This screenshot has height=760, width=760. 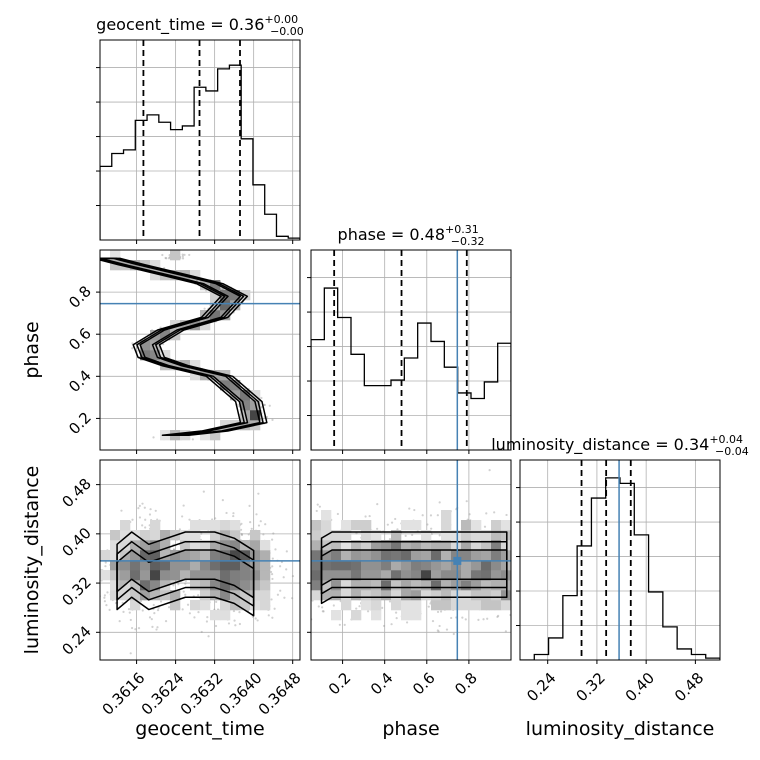 I want to click on contour-level, so click(x=182, y=347).